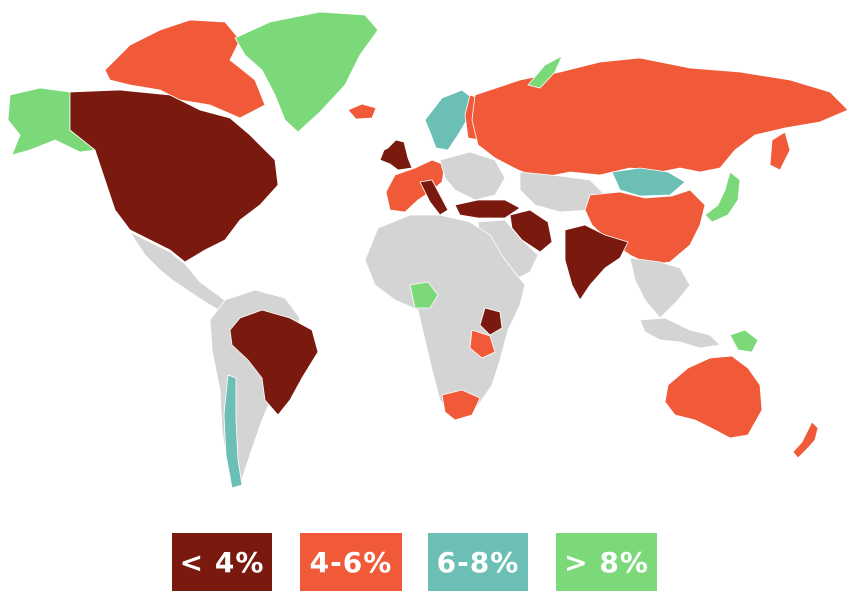  What do you see at coordinates (424, 295) in the screenshot?
I see `region-nigeria` at bounding box center [424, 295].